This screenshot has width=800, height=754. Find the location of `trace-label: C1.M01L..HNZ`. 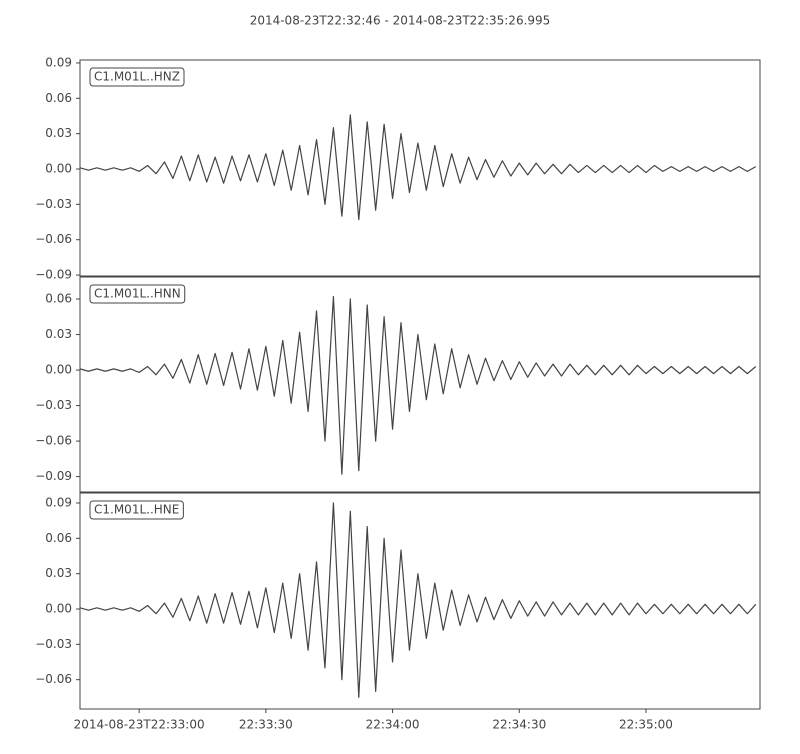

trace-label: C1.M01L..HNZ is located at coordinates (137, 77).